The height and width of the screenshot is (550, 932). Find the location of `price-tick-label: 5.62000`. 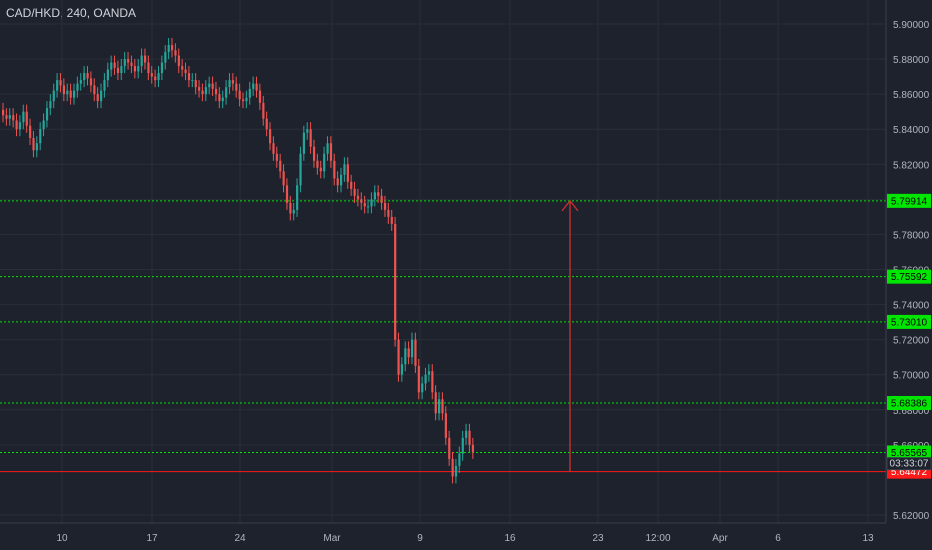

price-tick-label: 5.62000 is located at coordinates (911, 516).